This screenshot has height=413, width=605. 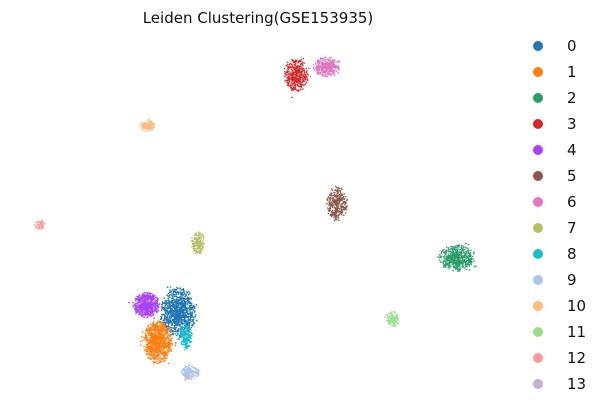 What do you see at coordinates (555, 254) in the screenshot?
I see `legend-item-8: 8` at bounding box center [555, 254].